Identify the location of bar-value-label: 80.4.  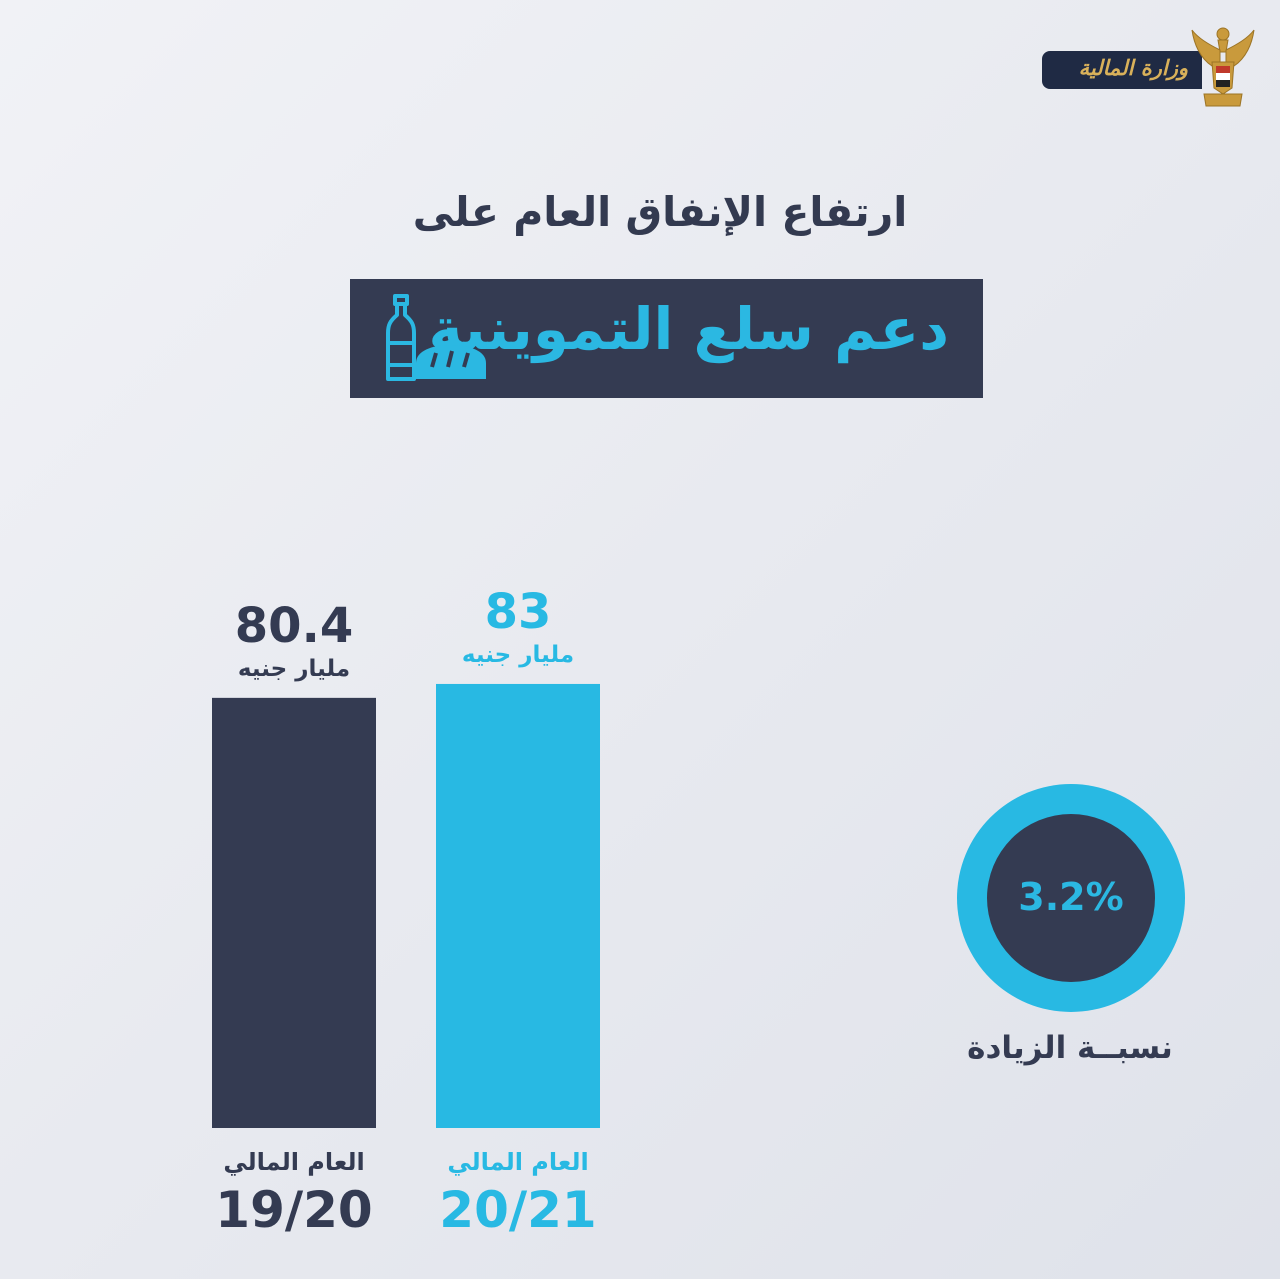
(294, 626).